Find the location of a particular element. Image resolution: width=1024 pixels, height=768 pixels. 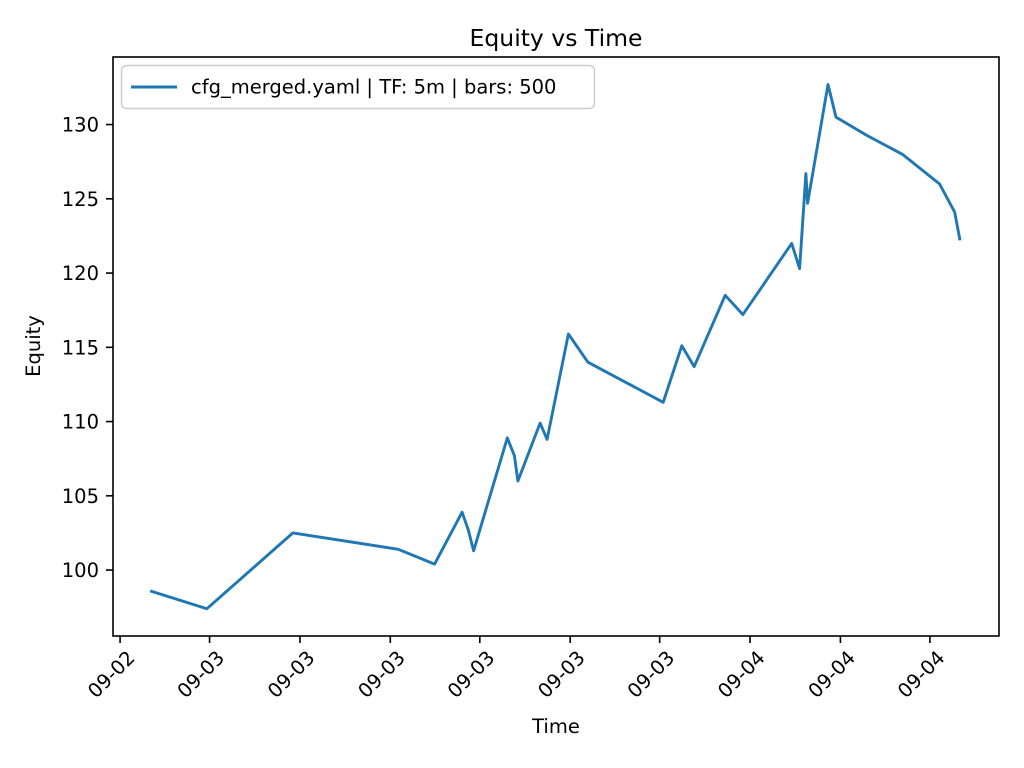

y-tick-label: 120 is located at coordinates (80, 273).